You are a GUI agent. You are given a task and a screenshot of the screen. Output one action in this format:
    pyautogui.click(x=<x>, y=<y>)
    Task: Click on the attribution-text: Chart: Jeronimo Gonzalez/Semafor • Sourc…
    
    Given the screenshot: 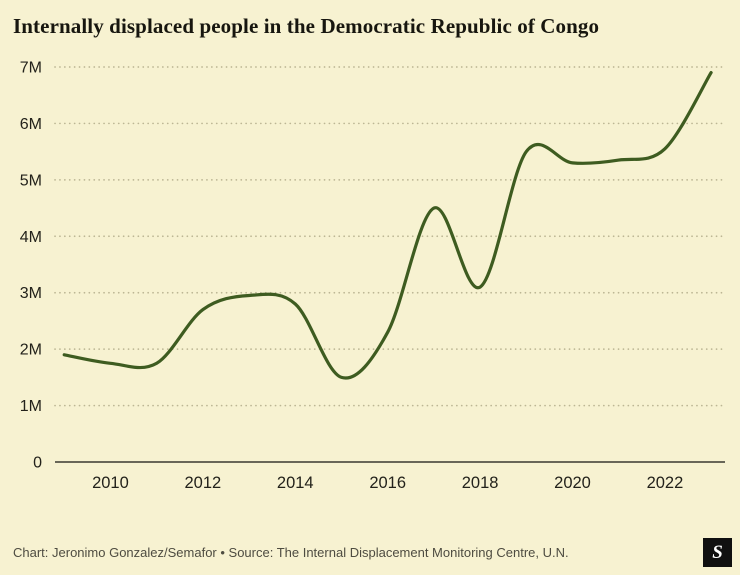 What is the action you would take?
    pyautogui.click(x=291, y=552)
    